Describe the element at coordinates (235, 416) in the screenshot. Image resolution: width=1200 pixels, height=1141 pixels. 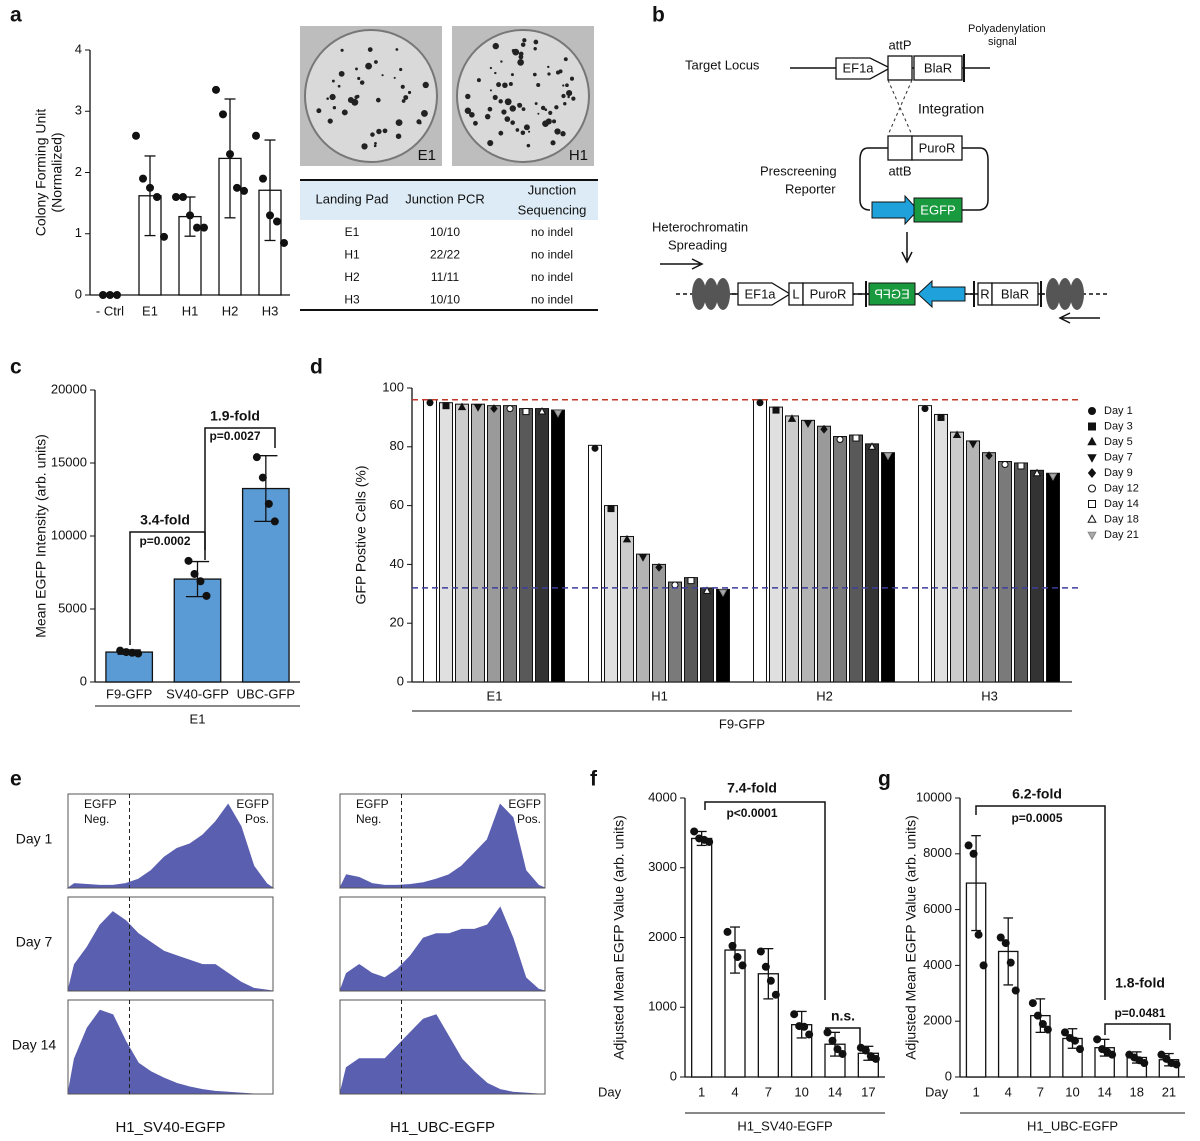
I see `annotation: 1.9-fold` at that location.